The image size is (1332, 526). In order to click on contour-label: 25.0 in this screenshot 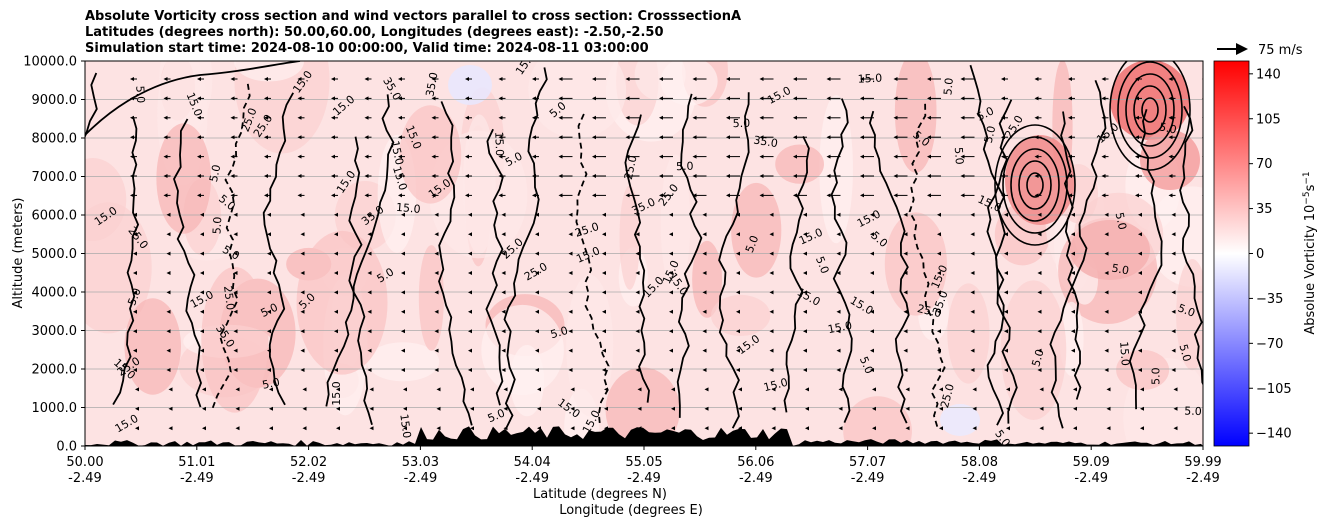, I will do `click(631, 167)`.